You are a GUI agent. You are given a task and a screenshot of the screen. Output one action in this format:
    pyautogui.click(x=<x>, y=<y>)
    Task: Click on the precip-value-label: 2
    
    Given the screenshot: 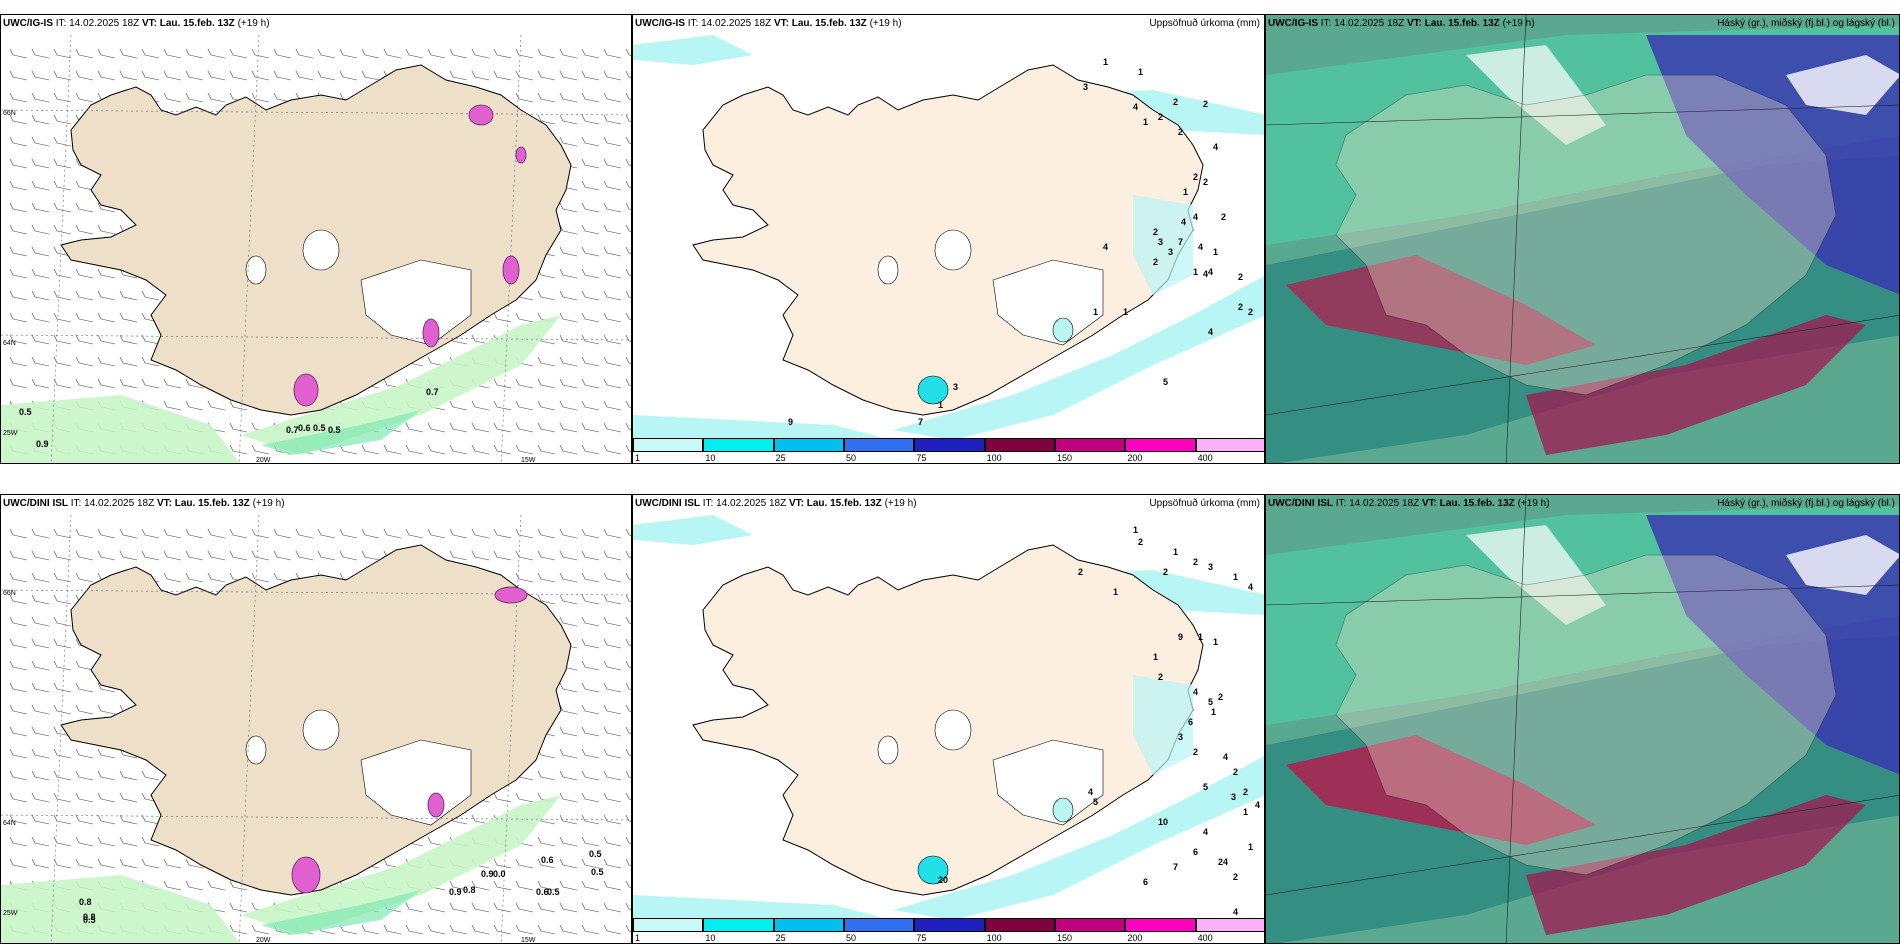 What is the action you would take?
    pyautogui.click(x=1155, y=262)
    